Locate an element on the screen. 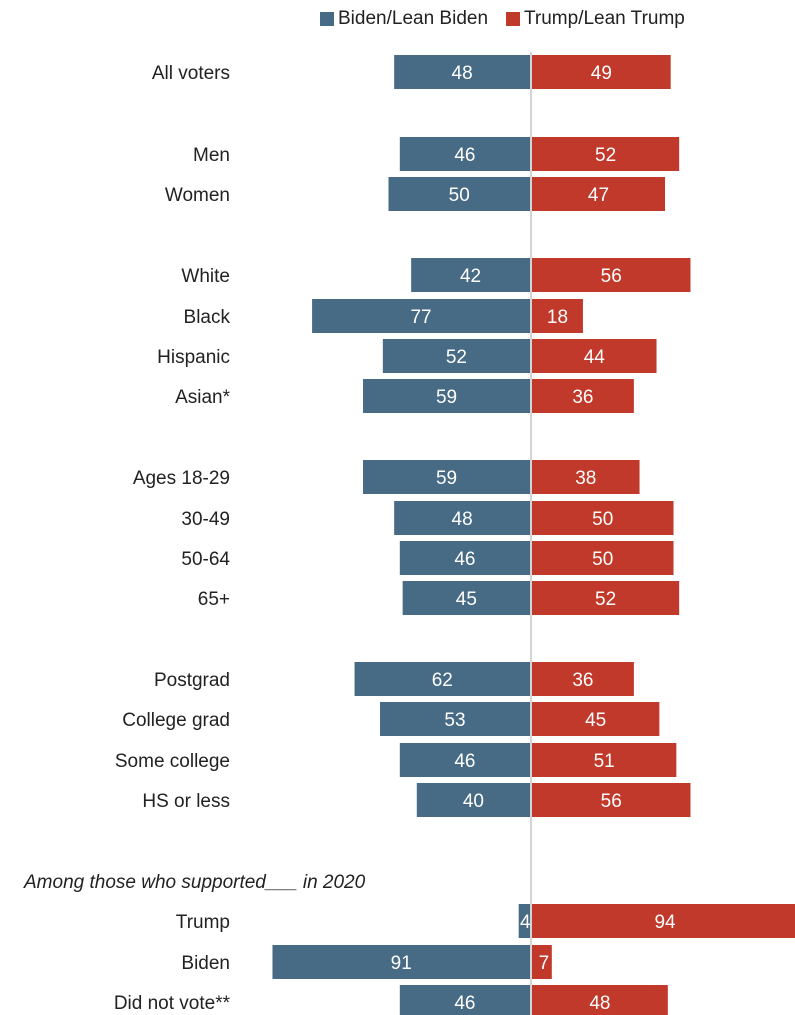 The image size is (795, 1015). row-label: 65+ is located at coordinates (214, 599).